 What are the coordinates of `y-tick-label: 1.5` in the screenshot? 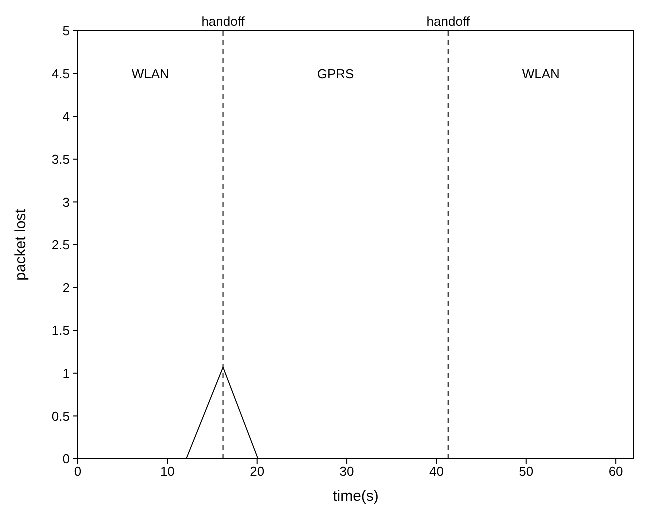 It's located at (61, 330).